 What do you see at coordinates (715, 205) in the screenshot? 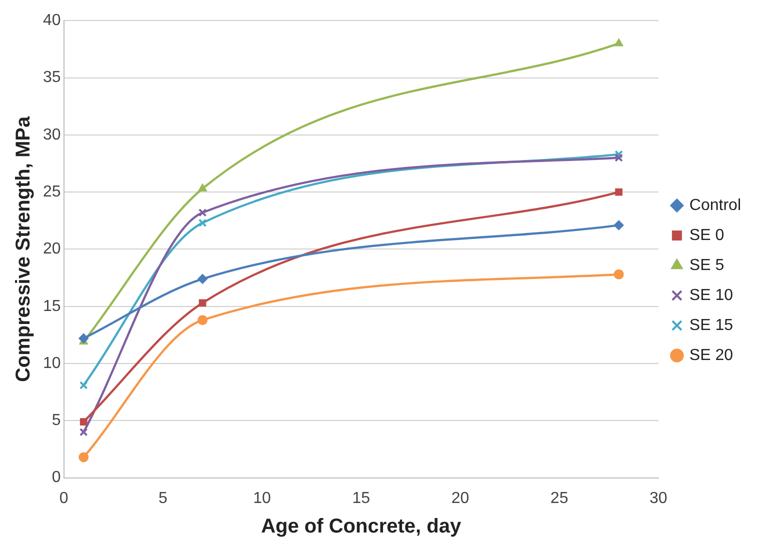
I see `legend-label: Control` at bounding box center [715, 205].